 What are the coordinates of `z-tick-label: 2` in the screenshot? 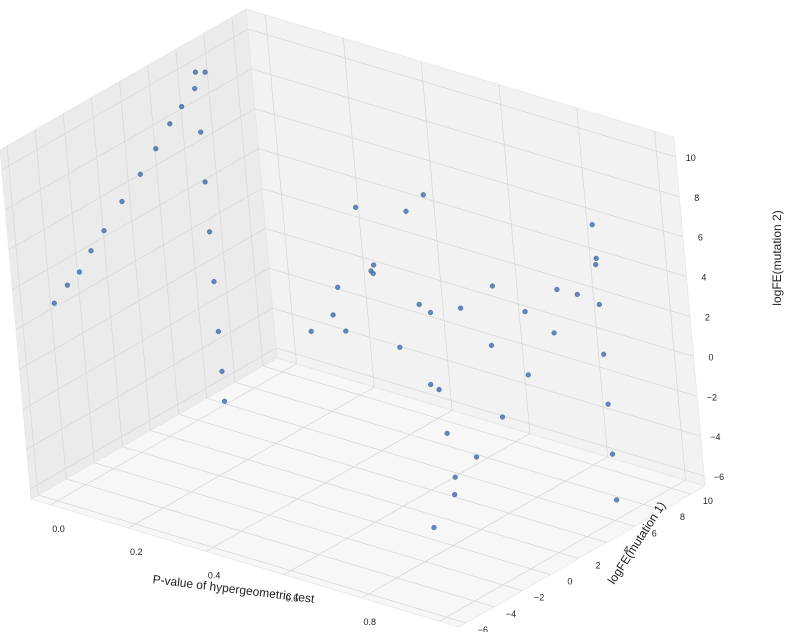 It's located at (707, 317).